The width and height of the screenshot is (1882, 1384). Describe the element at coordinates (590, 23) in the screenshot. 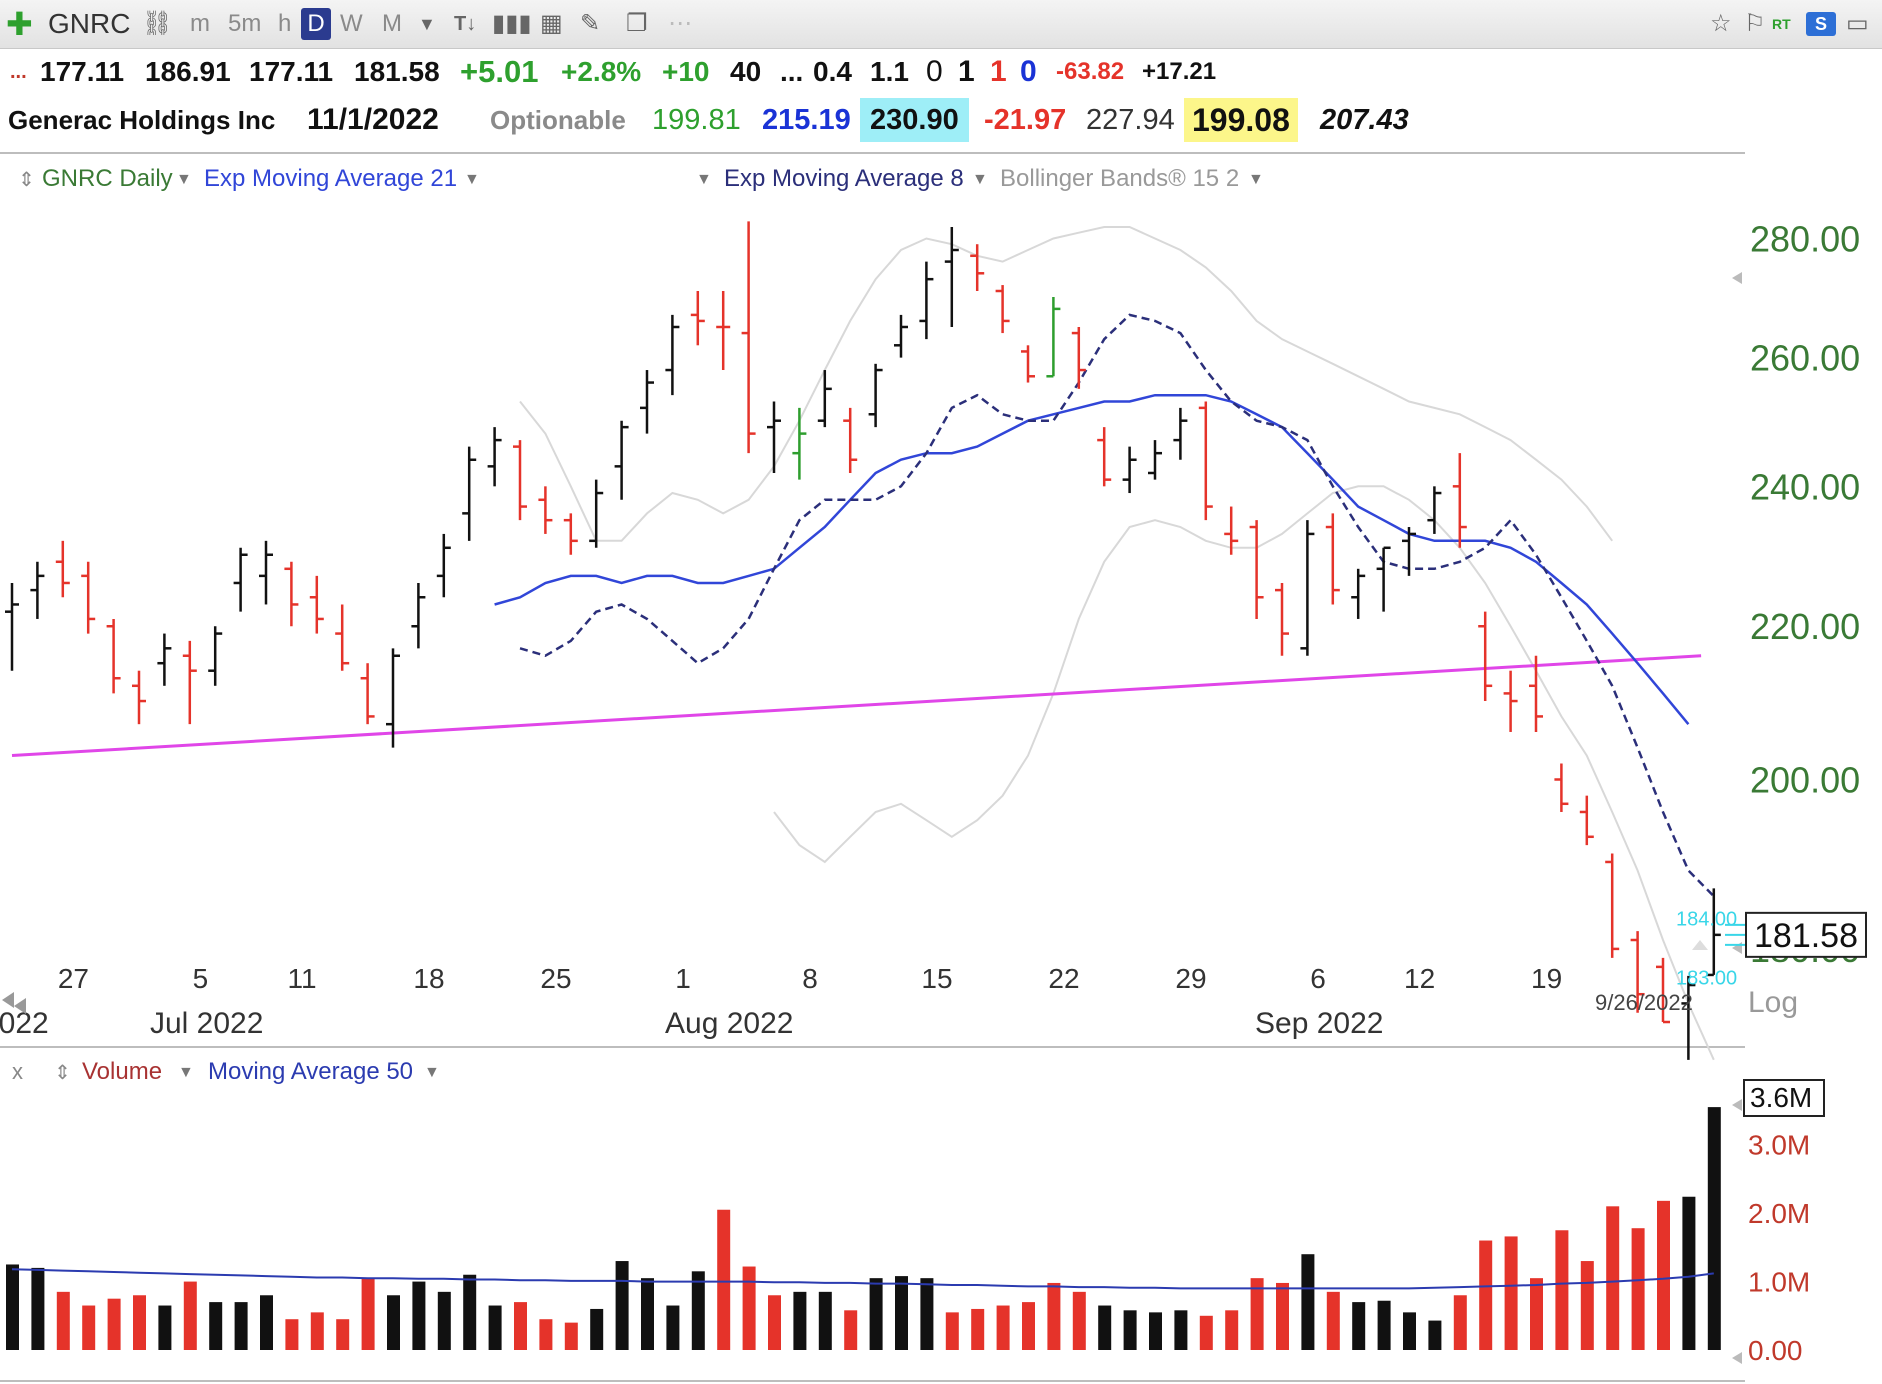

I see `pencil-icon: ✎` at that location.